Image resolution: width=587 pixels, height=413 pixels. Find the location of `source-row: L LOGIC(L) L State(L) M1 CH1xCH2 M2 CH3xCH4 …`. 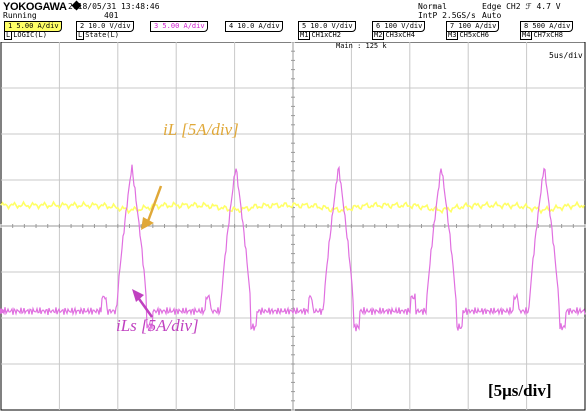

source-row: L LOGIC(L) L State(L) M1 CH1xCH2 M2 CH3xCH4 … is located at coordinates (293, 36).